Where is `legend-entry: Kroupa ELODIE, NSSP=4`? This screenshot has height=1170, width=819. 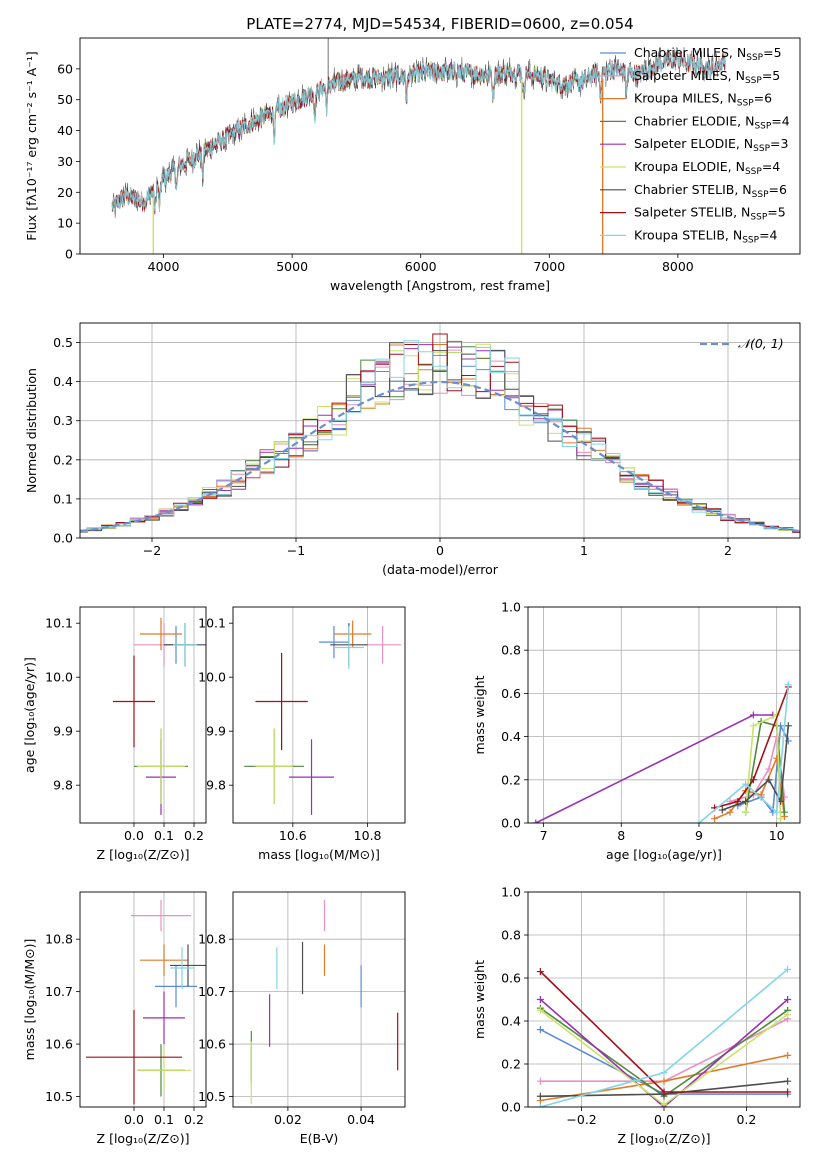 legend-entry: Kroupa ELODIE, NSSP=4 is located at coordinates (707, 168).